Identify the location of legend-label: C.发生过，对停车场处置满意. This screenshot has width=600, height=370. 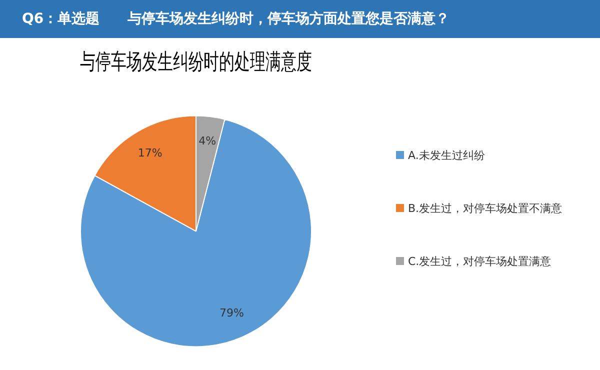
(480, 261).